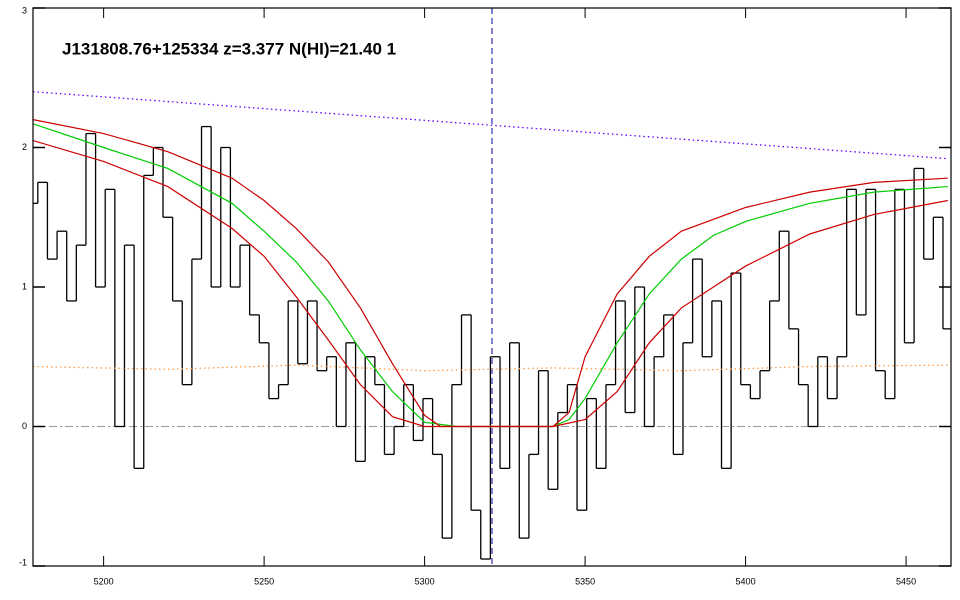 The image size is (960, 600). What do you see at coordinates (585, 581) in the screenshot?
I see `x-tick-label: 5350` at bounding box center [585, 581].